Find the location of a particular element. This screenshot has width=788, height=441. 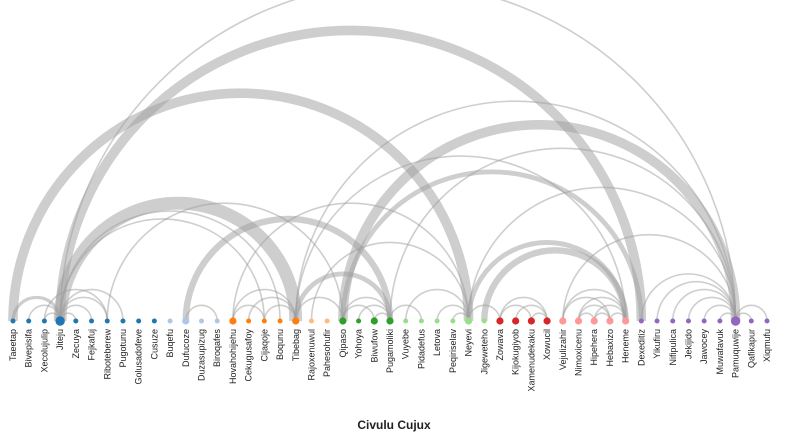

node-label-39: Heneme is located at coordinates (626, 346).